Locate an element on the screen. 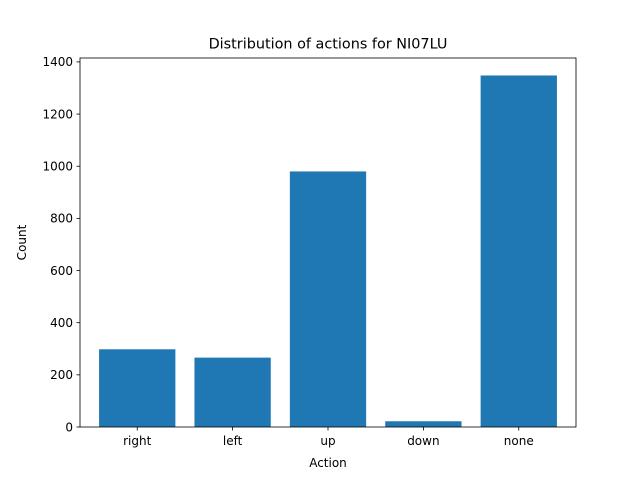 This screenshot has height=480, width=640. y-tick-label: 600 is located at coordinates (61, 271).